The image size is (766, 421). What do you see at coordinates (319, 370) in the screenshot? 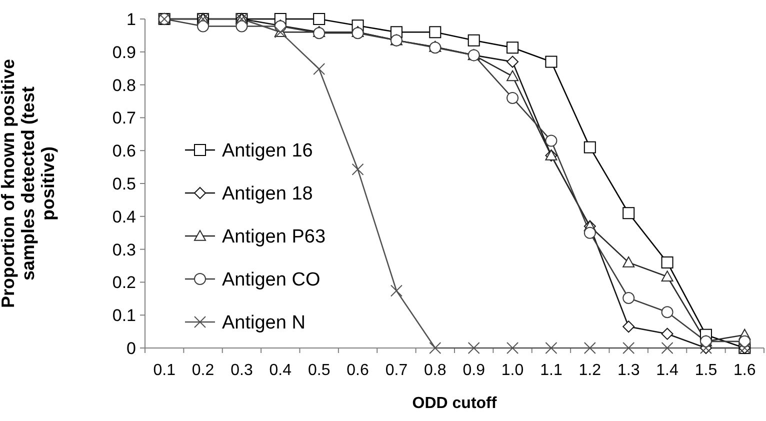
I see `x-tick-label: 0.5` at bounding box center [319, 370].